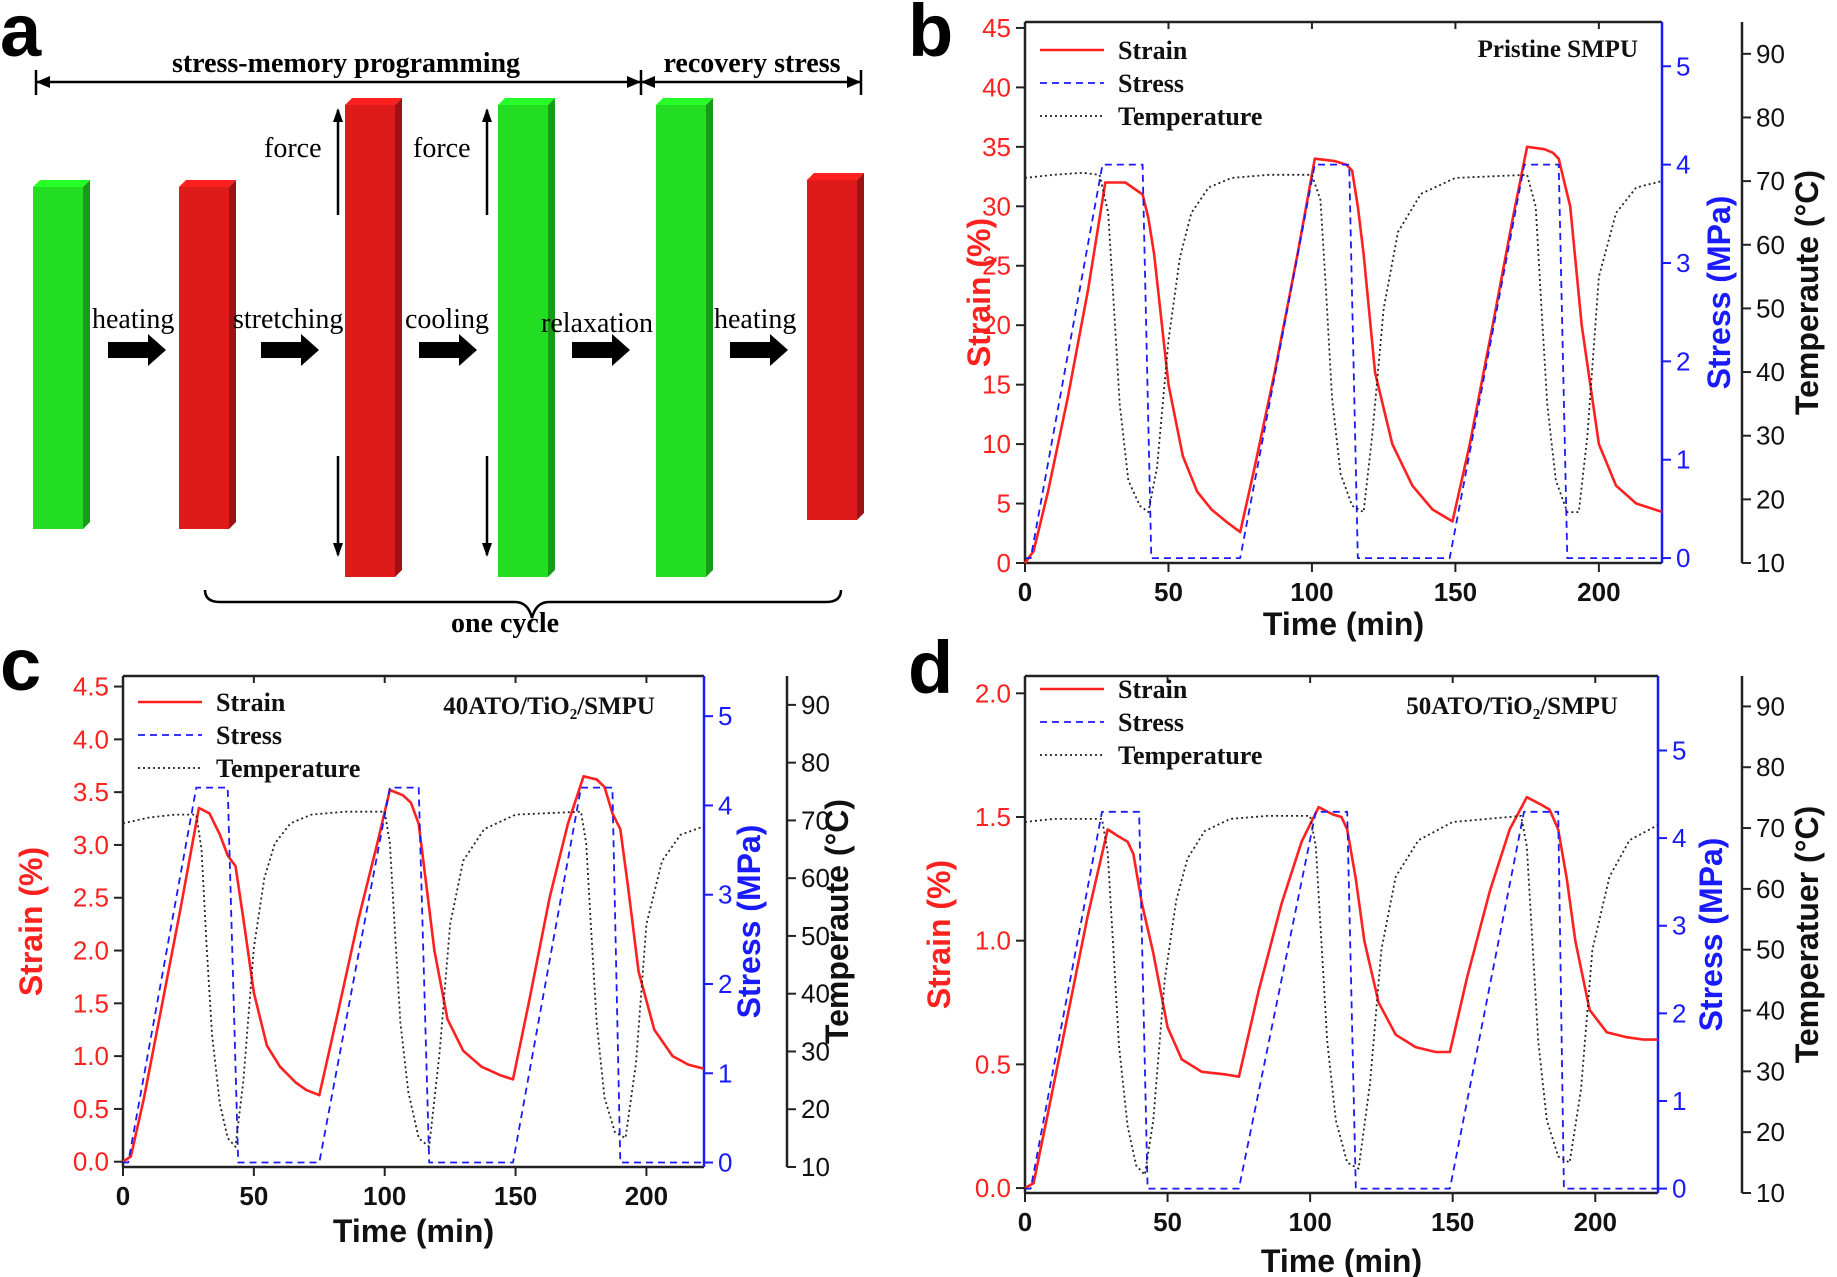  I want to click on green-bar, so click(61, 354).